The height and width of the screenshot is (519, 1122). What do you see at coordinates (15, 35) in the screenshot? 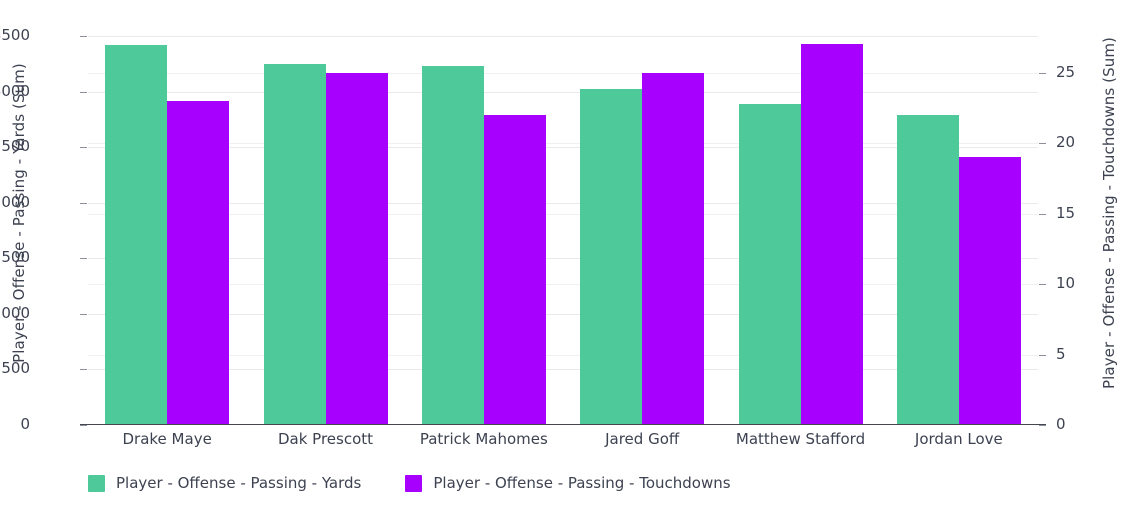
I see `y-axis-left-tick-label: 3500` at bounding box center [15, 35].